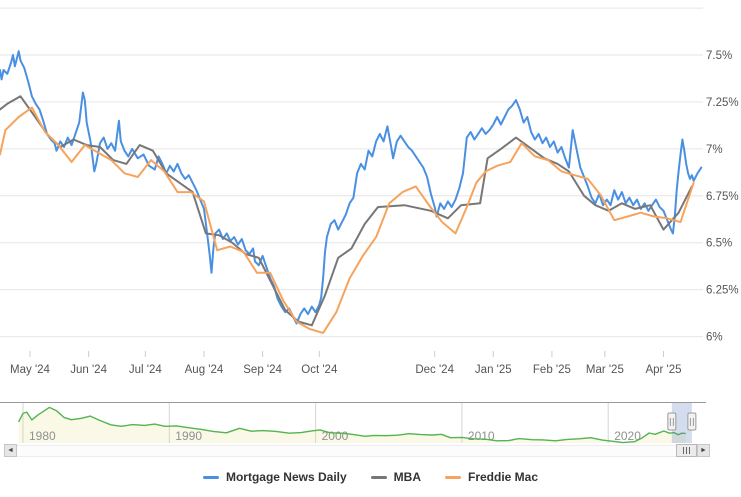  What do you see at coordinates (722, 291) in the screenshot?
I see `y-axis-label: 6.25%` at bounding box center [722, 291].